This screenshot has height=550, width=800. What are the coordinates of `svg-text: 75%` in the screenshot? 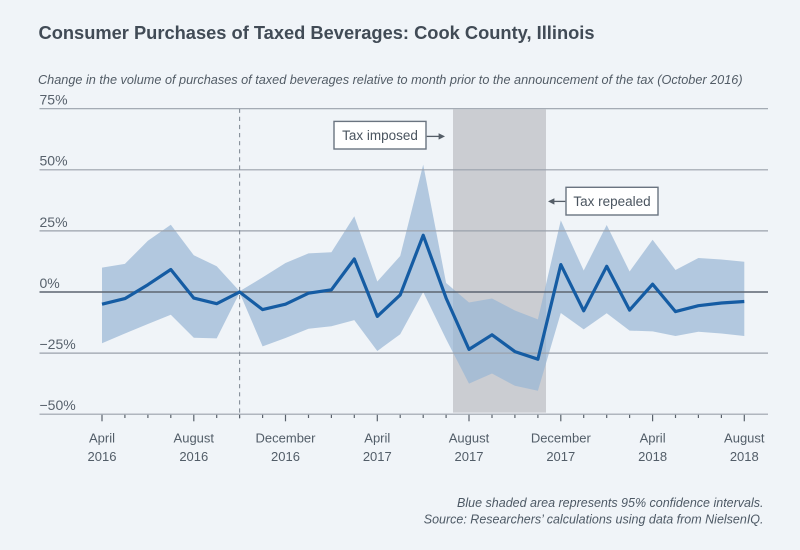 It's located at (54, 100).